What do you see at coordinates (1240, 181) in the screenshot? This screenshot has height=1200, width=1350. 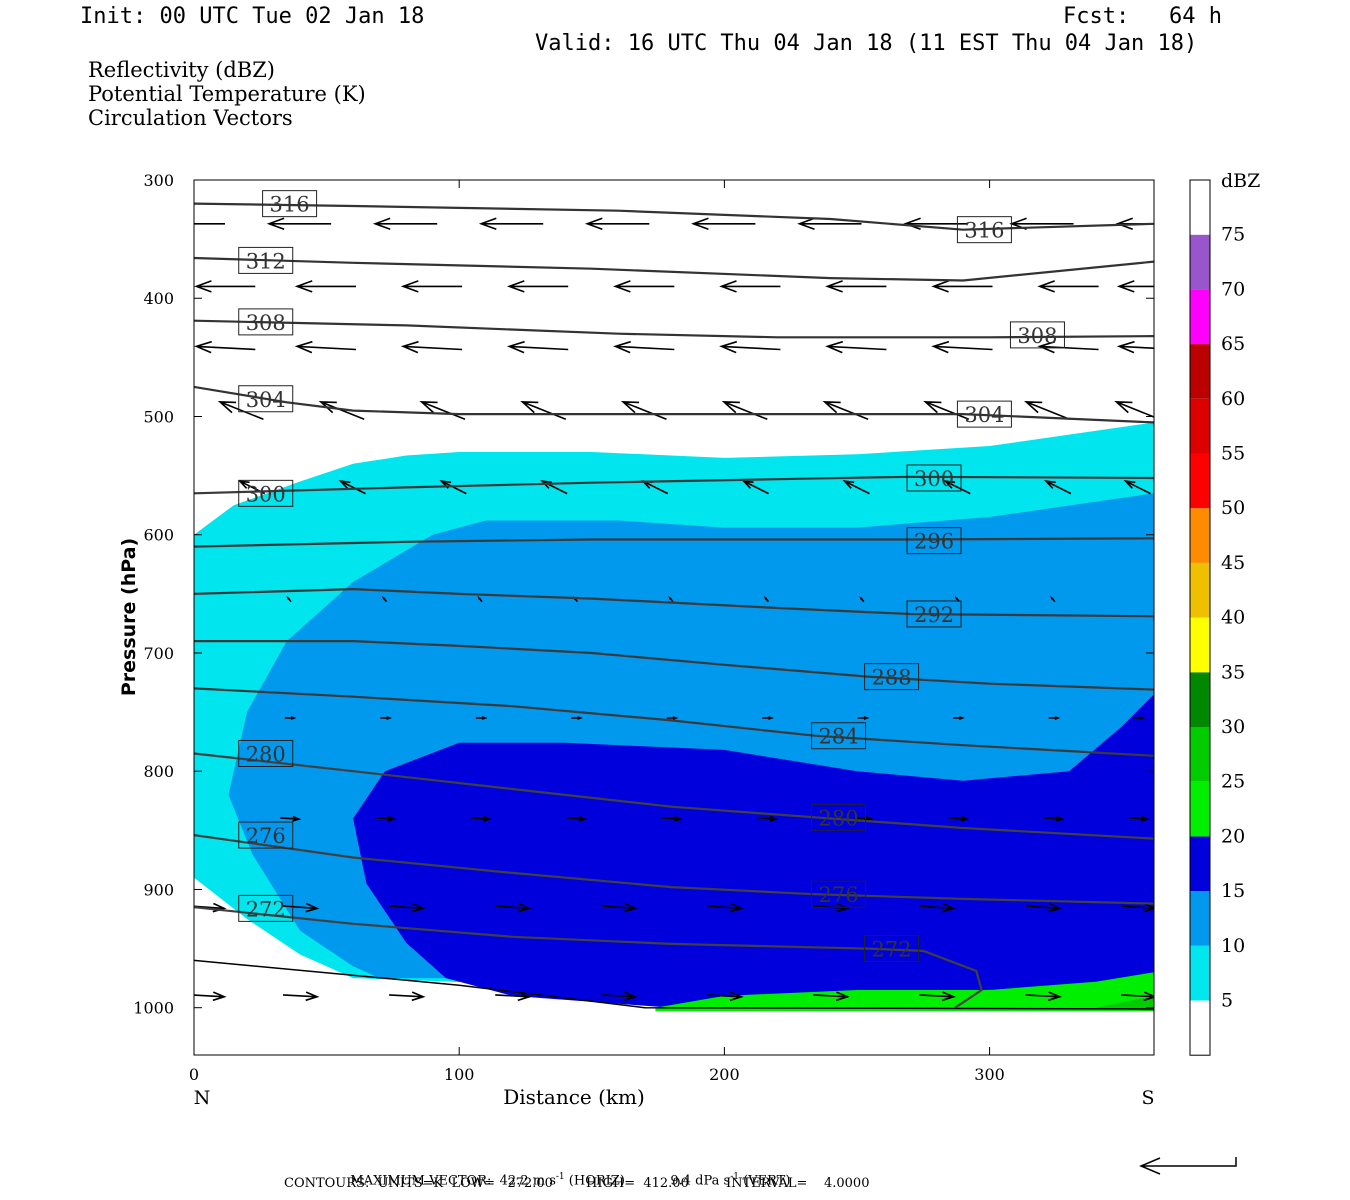 I see `colorbar-title: dBZ` at bounding box center [1240, 181].